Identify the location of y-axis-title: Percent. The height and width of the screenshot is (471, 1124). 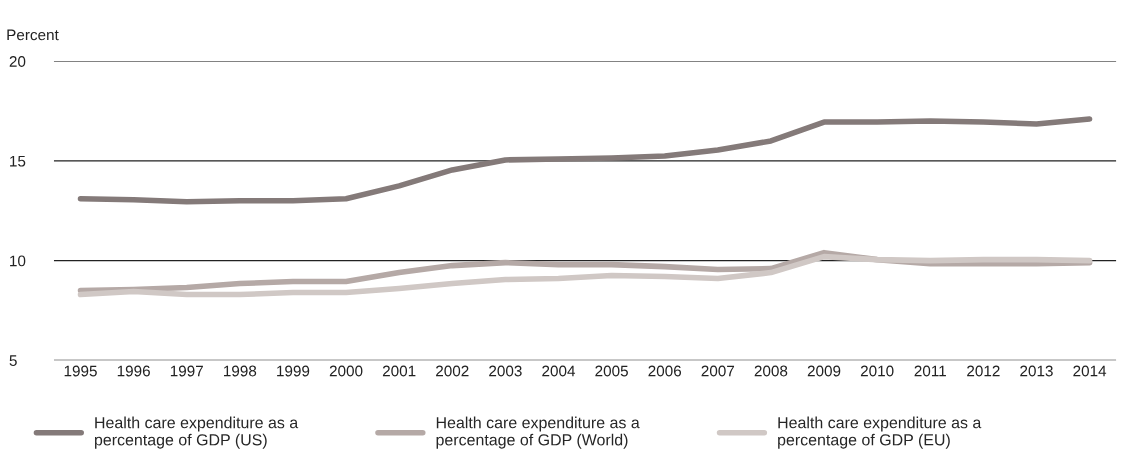
(33, 35).